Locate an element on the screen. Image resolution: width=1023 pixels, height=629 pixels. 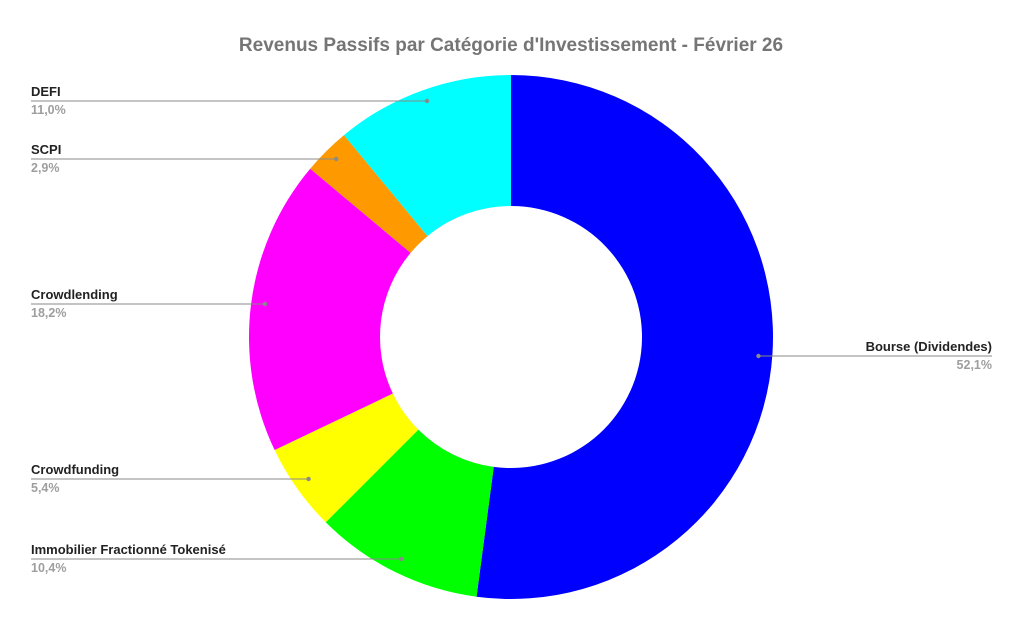
slice-crowdfunding is located at coordinates (346, 458).